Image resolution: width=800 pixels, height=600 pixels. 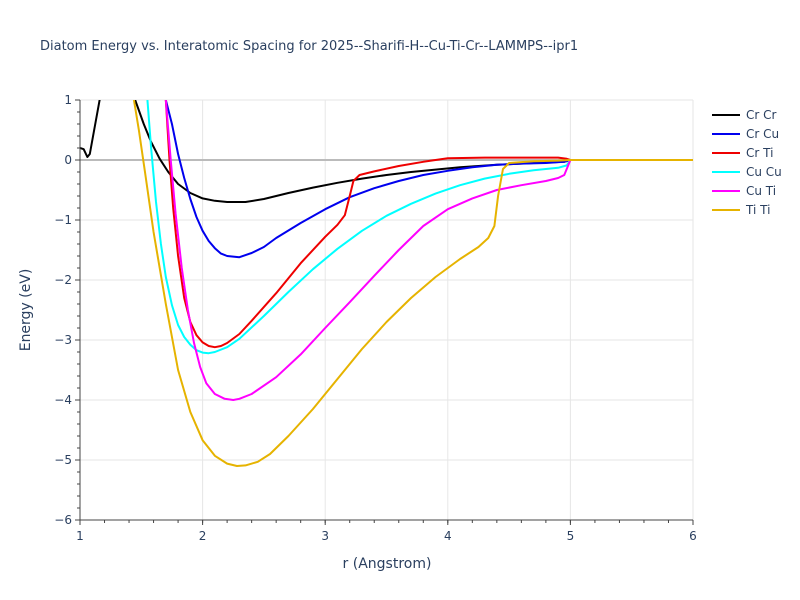 What do you see at coordinates (67, 310) in the screenshot?
I see `y-axis-ticks: −6 −5 −4 −3 −2 −1 0 1` at bounding box center [67, 310].